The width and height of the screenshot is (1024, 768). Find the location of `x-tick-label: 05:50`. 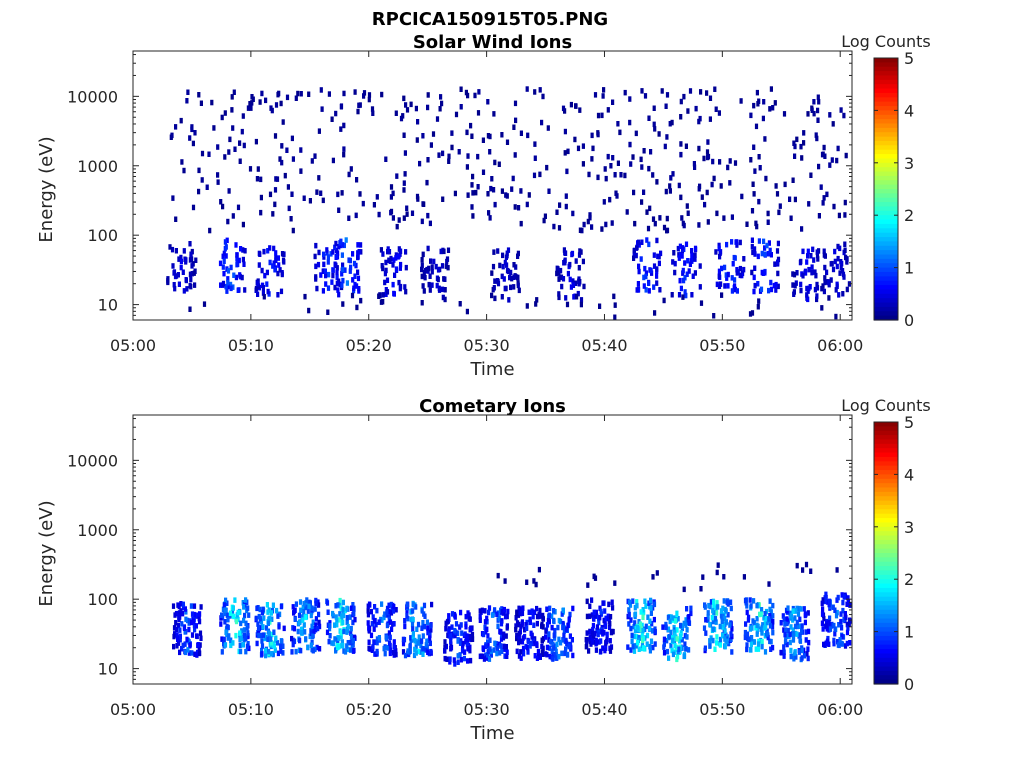

x-tick-label: 05:50 is located at coordinates (722, 709).